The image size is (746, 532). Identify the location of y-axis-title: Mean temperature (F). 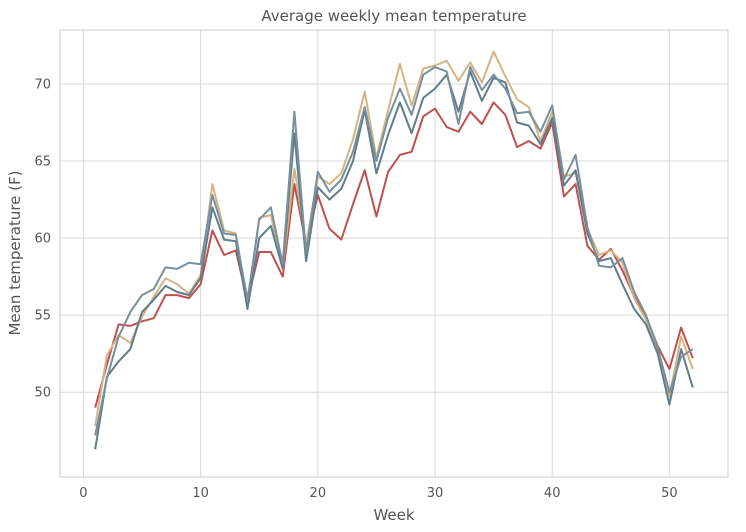
(15, 252).